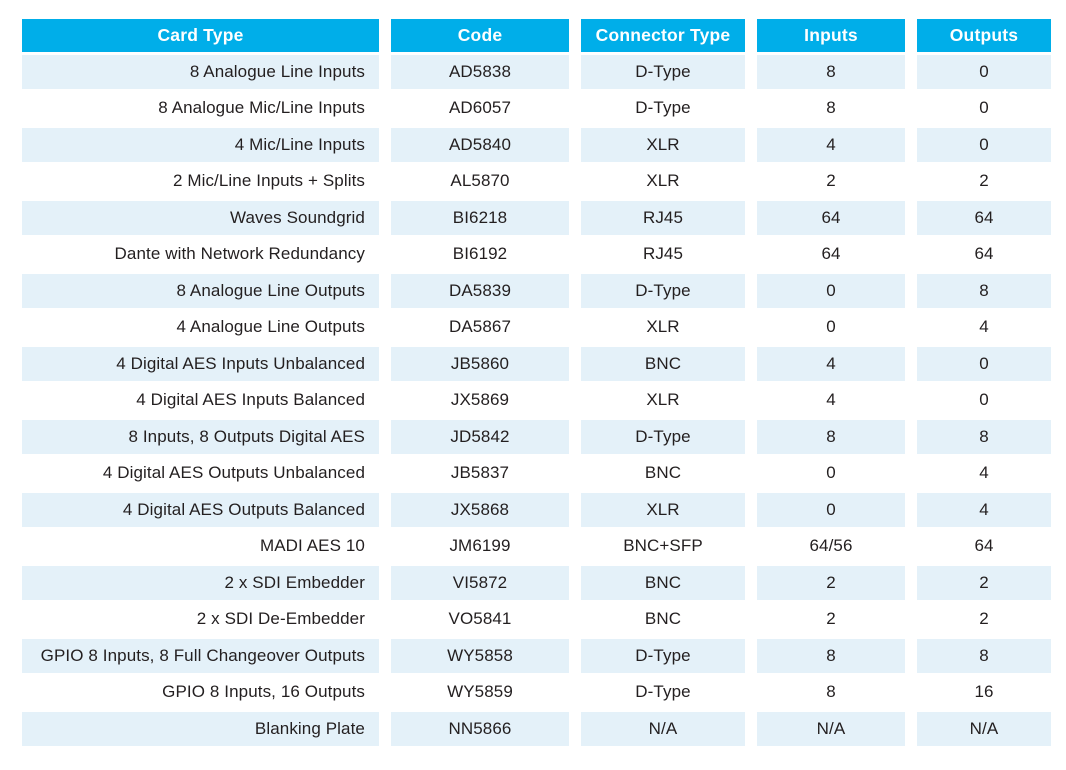 This screenshot has width=1066, height=770. What do you see at coordinates (480, 546) in the screenshot?
I see `cell-code: JM6199` at bounding box center [480, 546].